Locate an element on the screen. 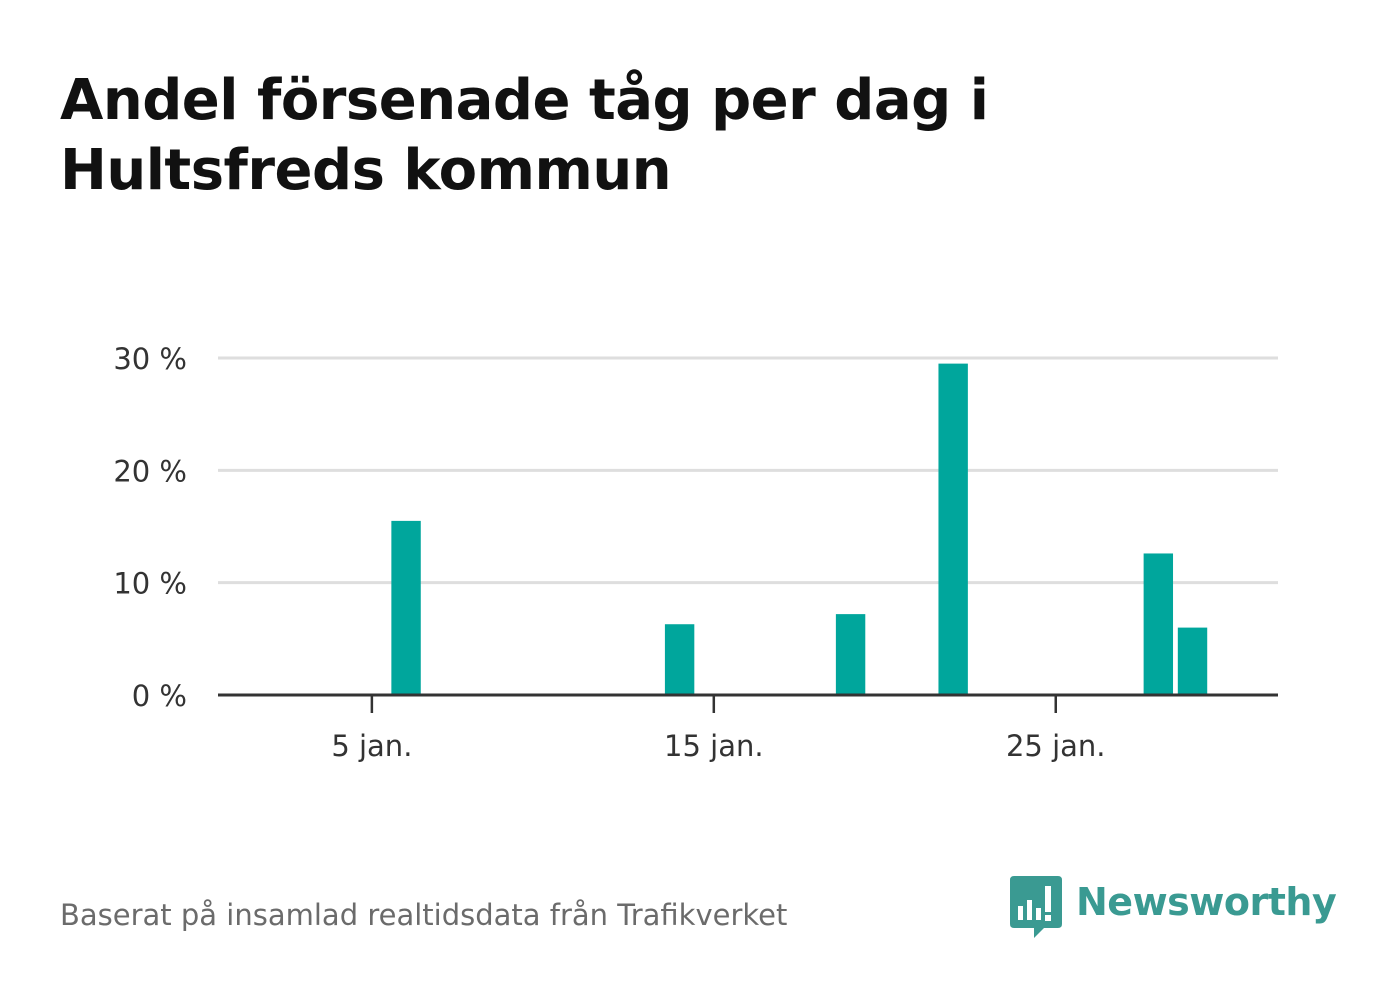 The width and height of the screenshot is (1382, 999). y-tick-label: 20 % is located at coordinates (150, 471).